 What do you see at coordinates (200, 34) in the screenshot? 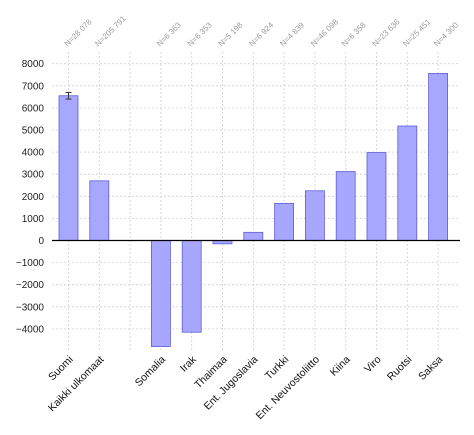
I see `n-label: N=6 353` at bounding box center [200, 34].